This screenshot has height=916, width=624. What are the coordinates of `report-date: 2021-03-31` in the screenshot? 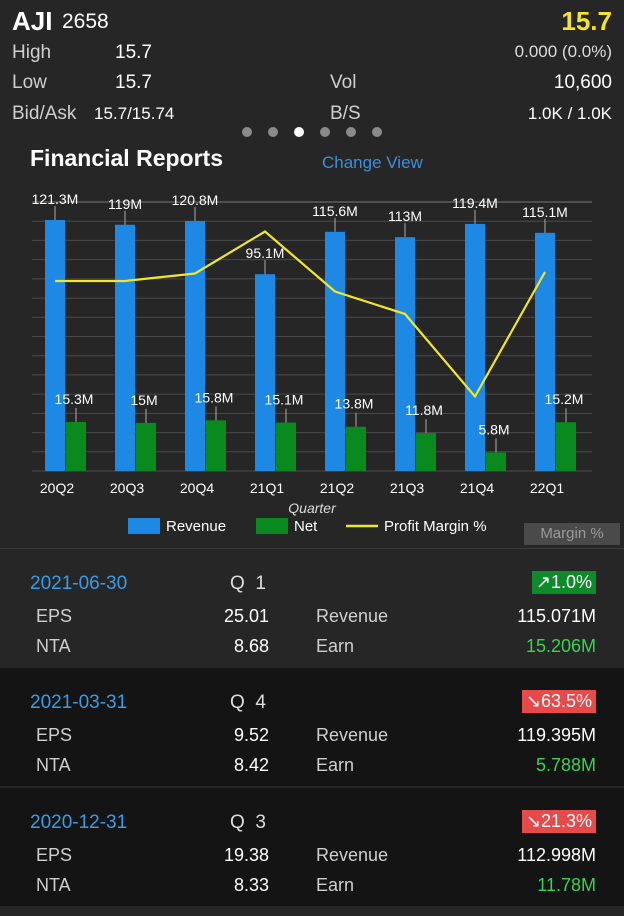 It's located at (79, 702).